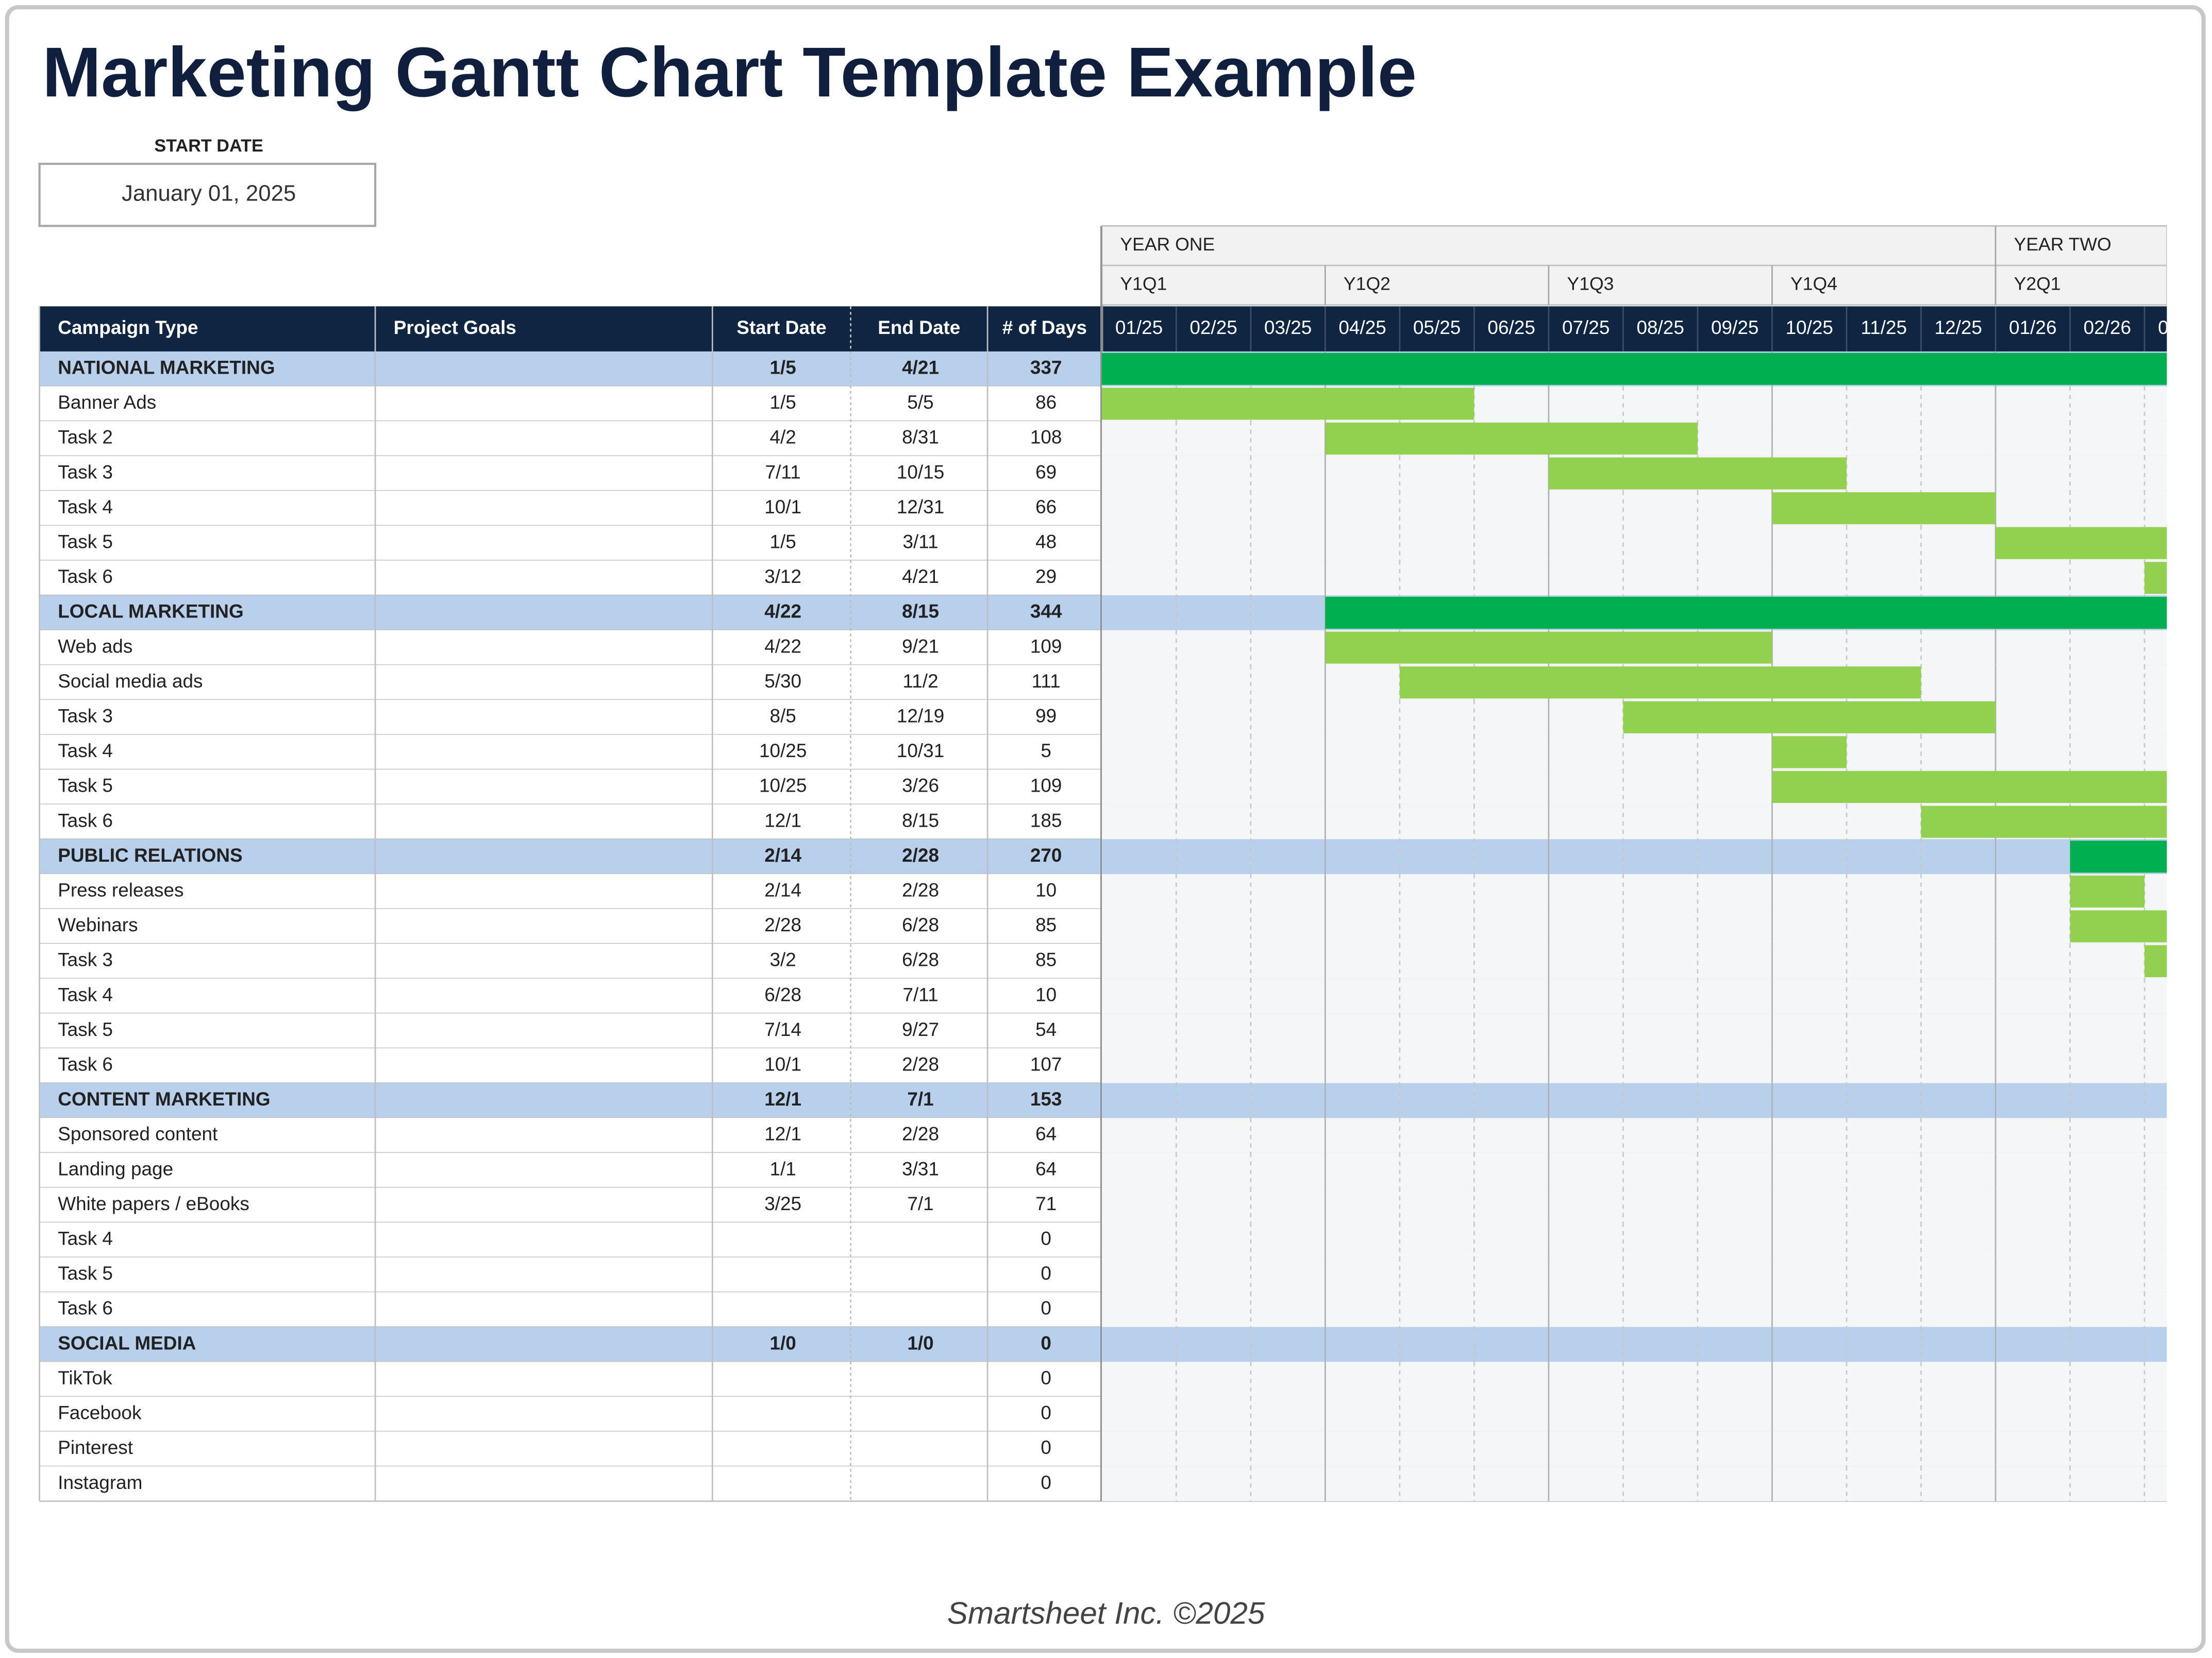 The image size is (2212, 1658). Describe the element at coordinates (920, 1343) in the screenshot. I see `end-date: 1/0` at that location.